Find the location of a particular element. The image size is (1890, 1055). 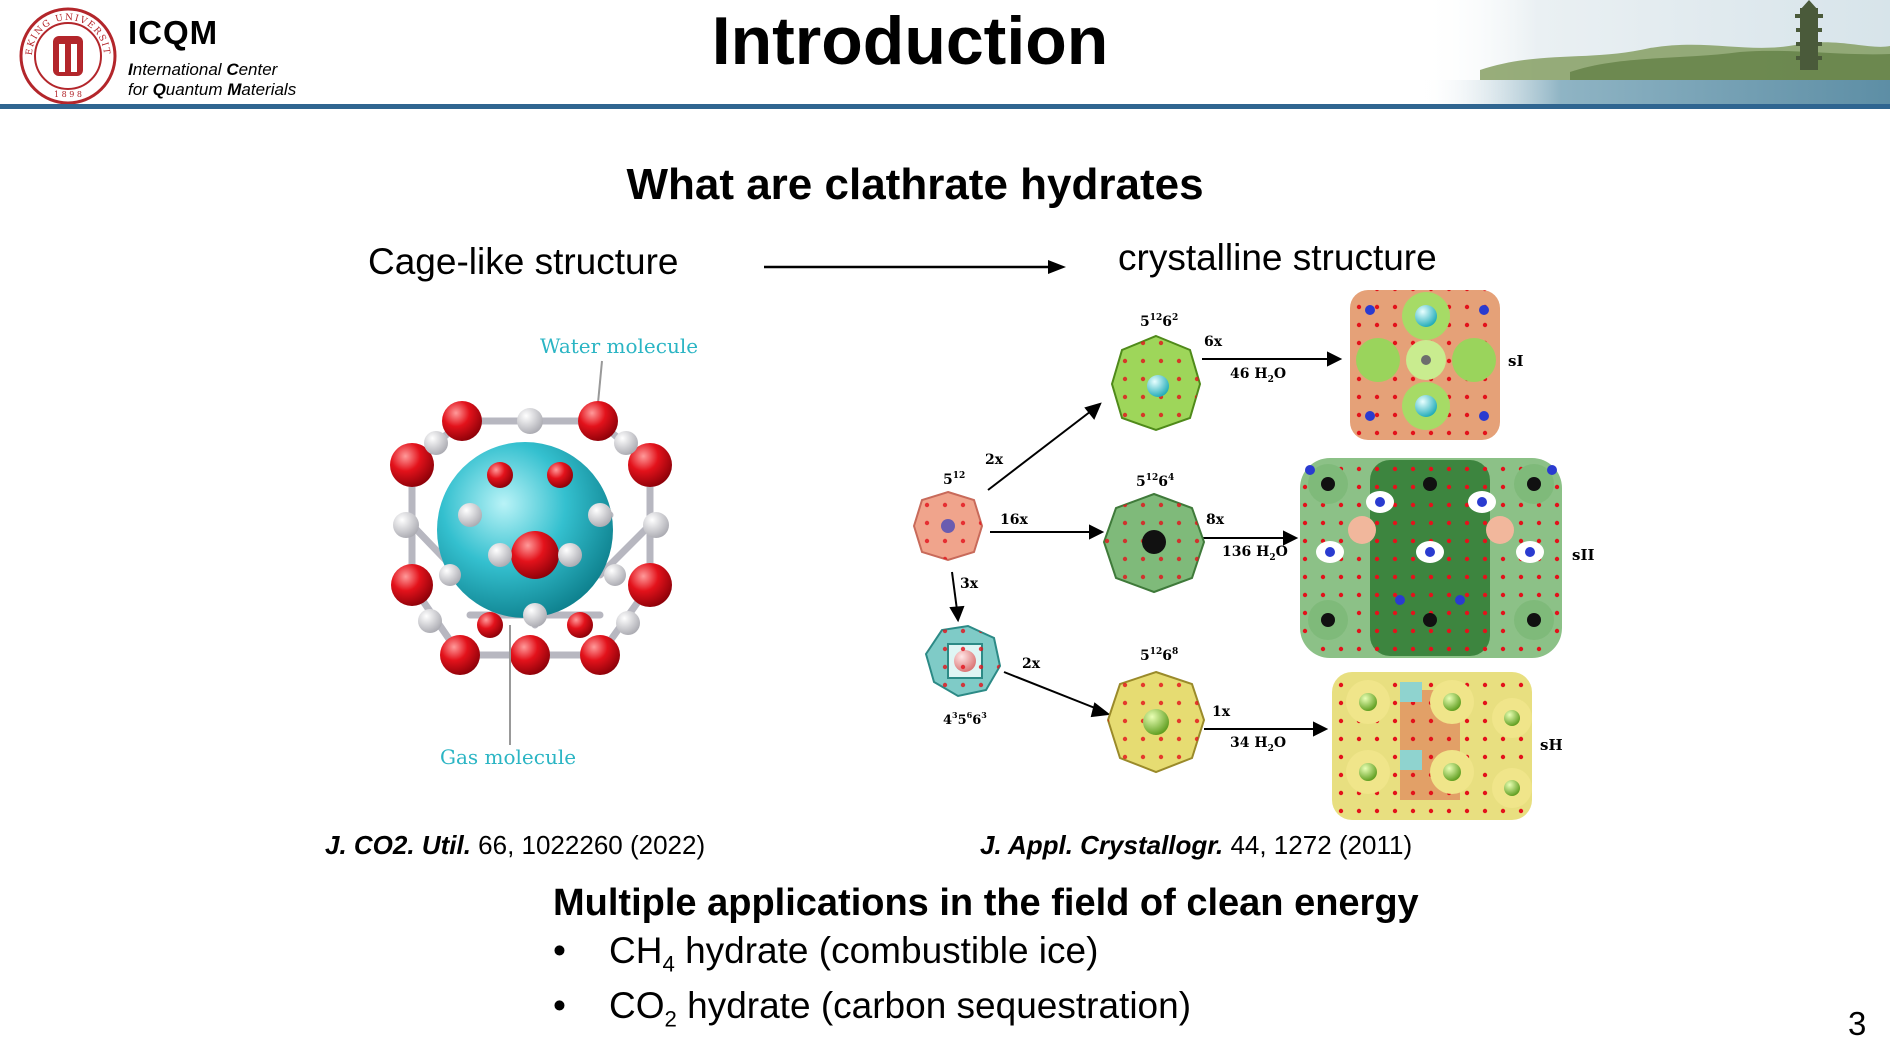

sI-label: sI is located at coordinates (1515, 361).